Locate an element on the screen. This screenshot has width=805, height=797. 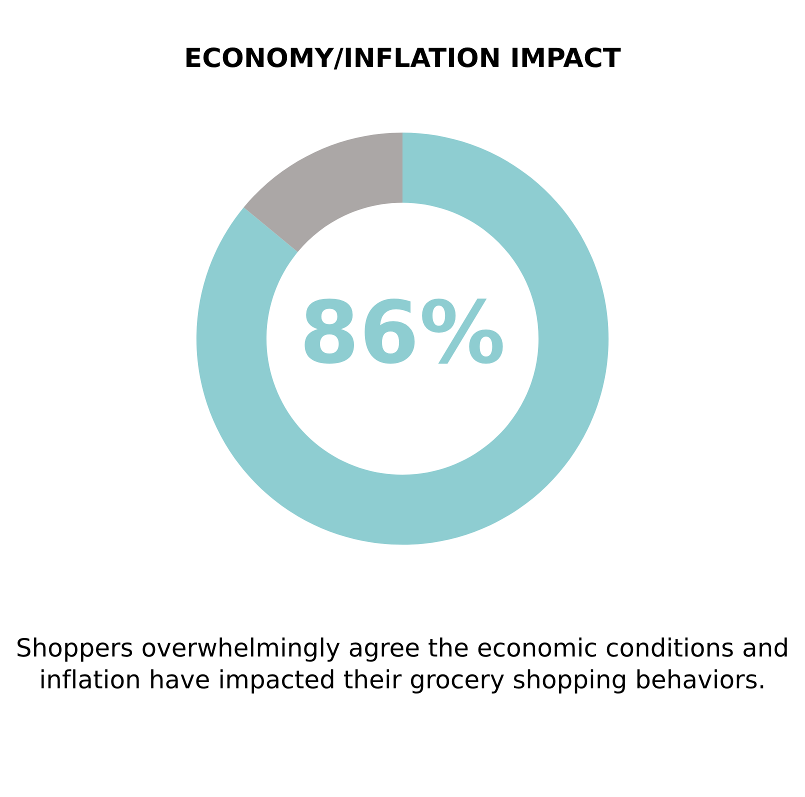
text: Shoppers overwhelmingly agree the economic conditions and inflation have impacted their grocery shopping behaviors. is located at coordinates (402, 666).